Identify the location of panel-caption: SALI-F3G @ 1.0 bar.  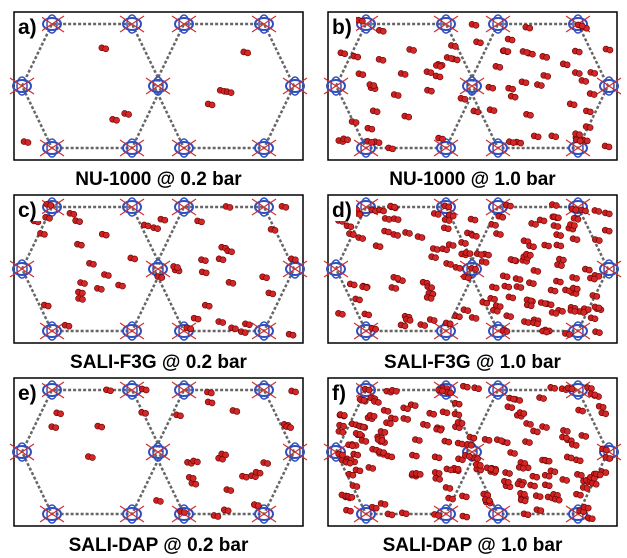
(473, 362).